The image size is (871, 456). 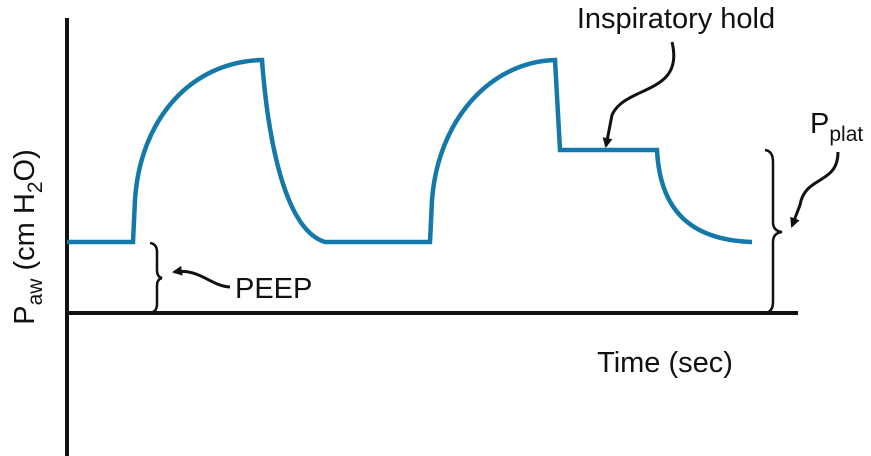 I want to click on y-symbol: P, so click(x=25, y=314).